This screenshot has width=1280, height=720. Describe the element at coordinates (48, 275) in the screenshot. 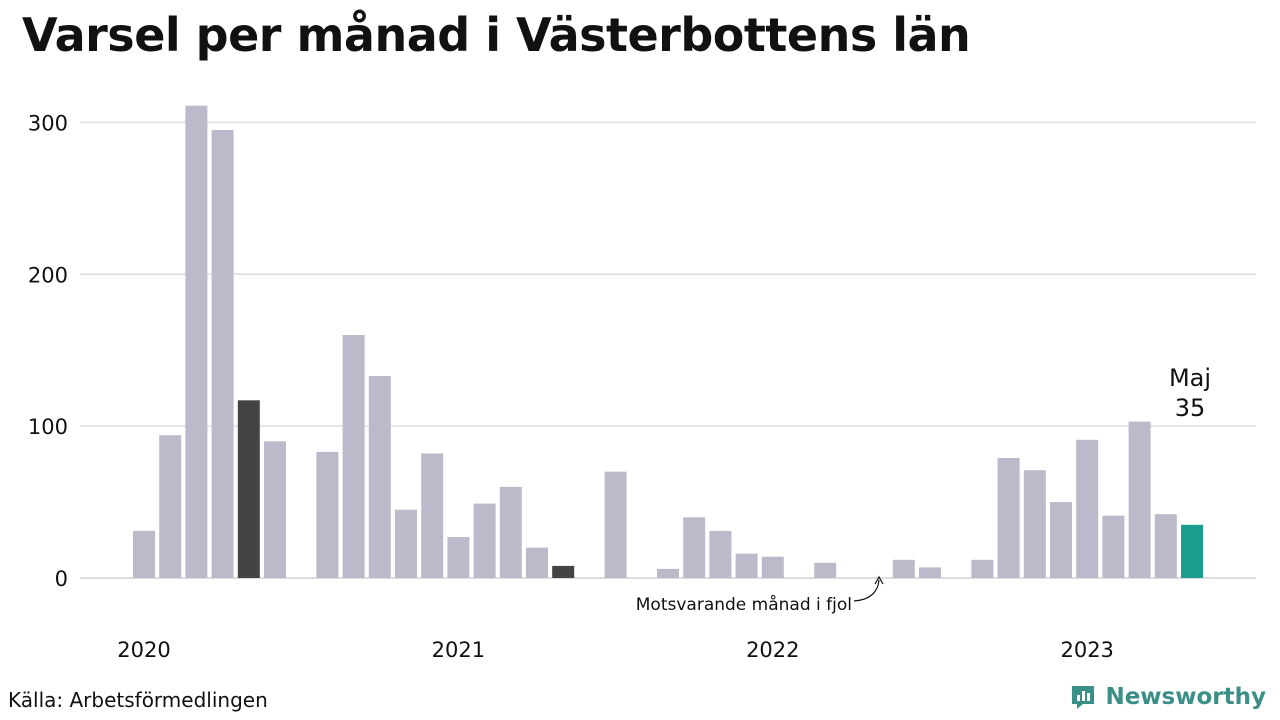

I see `y-tick-label: 200` at that location.